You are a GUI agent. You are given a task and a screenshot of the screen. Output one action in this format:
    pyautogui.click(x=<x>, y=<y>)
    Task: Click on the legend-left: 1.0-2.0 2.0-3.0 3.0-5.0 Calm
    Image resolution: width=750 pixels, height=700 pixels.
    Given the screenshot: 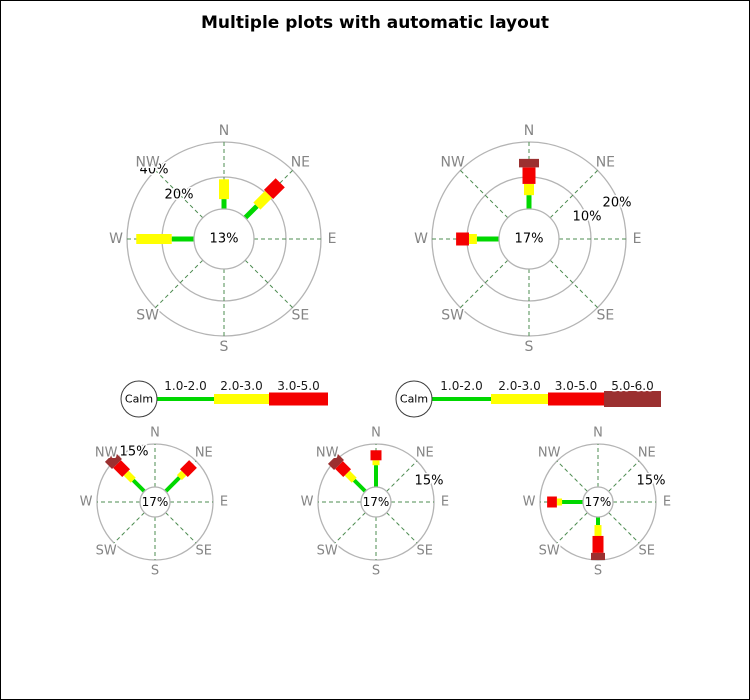 What is the action you would take?
    pyautogui.click(x=224, y=398)
    